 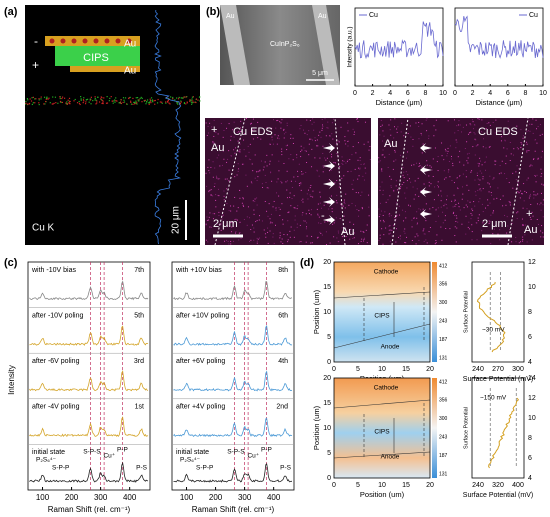 What do you see at coordinates (493, 398) in the screenshot?
I see `annotation: ~150 mV` at bounding box center [493, 398].